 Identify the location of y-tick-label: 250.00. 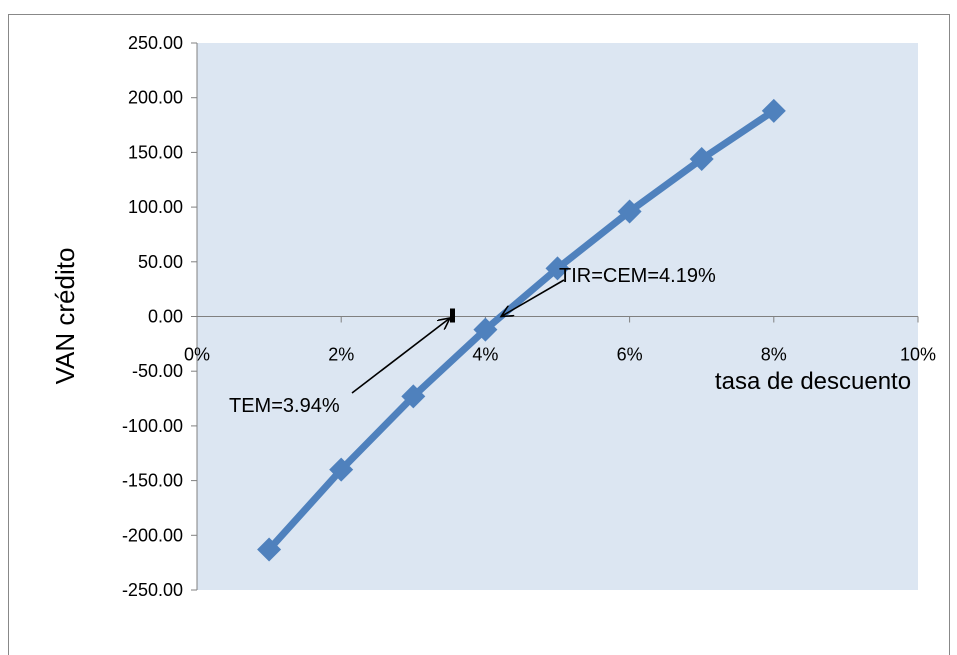
(155, 43).